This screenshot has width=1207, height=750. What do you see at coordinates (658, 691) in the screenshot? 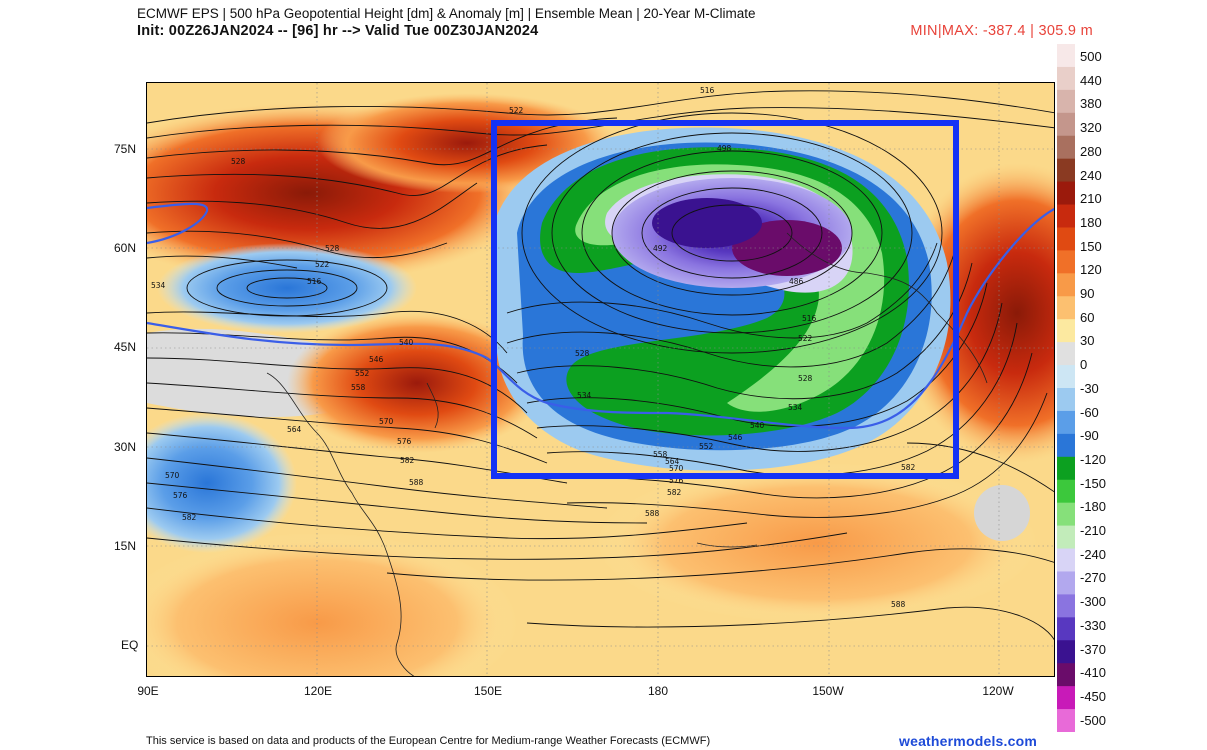
I see `lon-label: 180` at bounding box center [658, 691].